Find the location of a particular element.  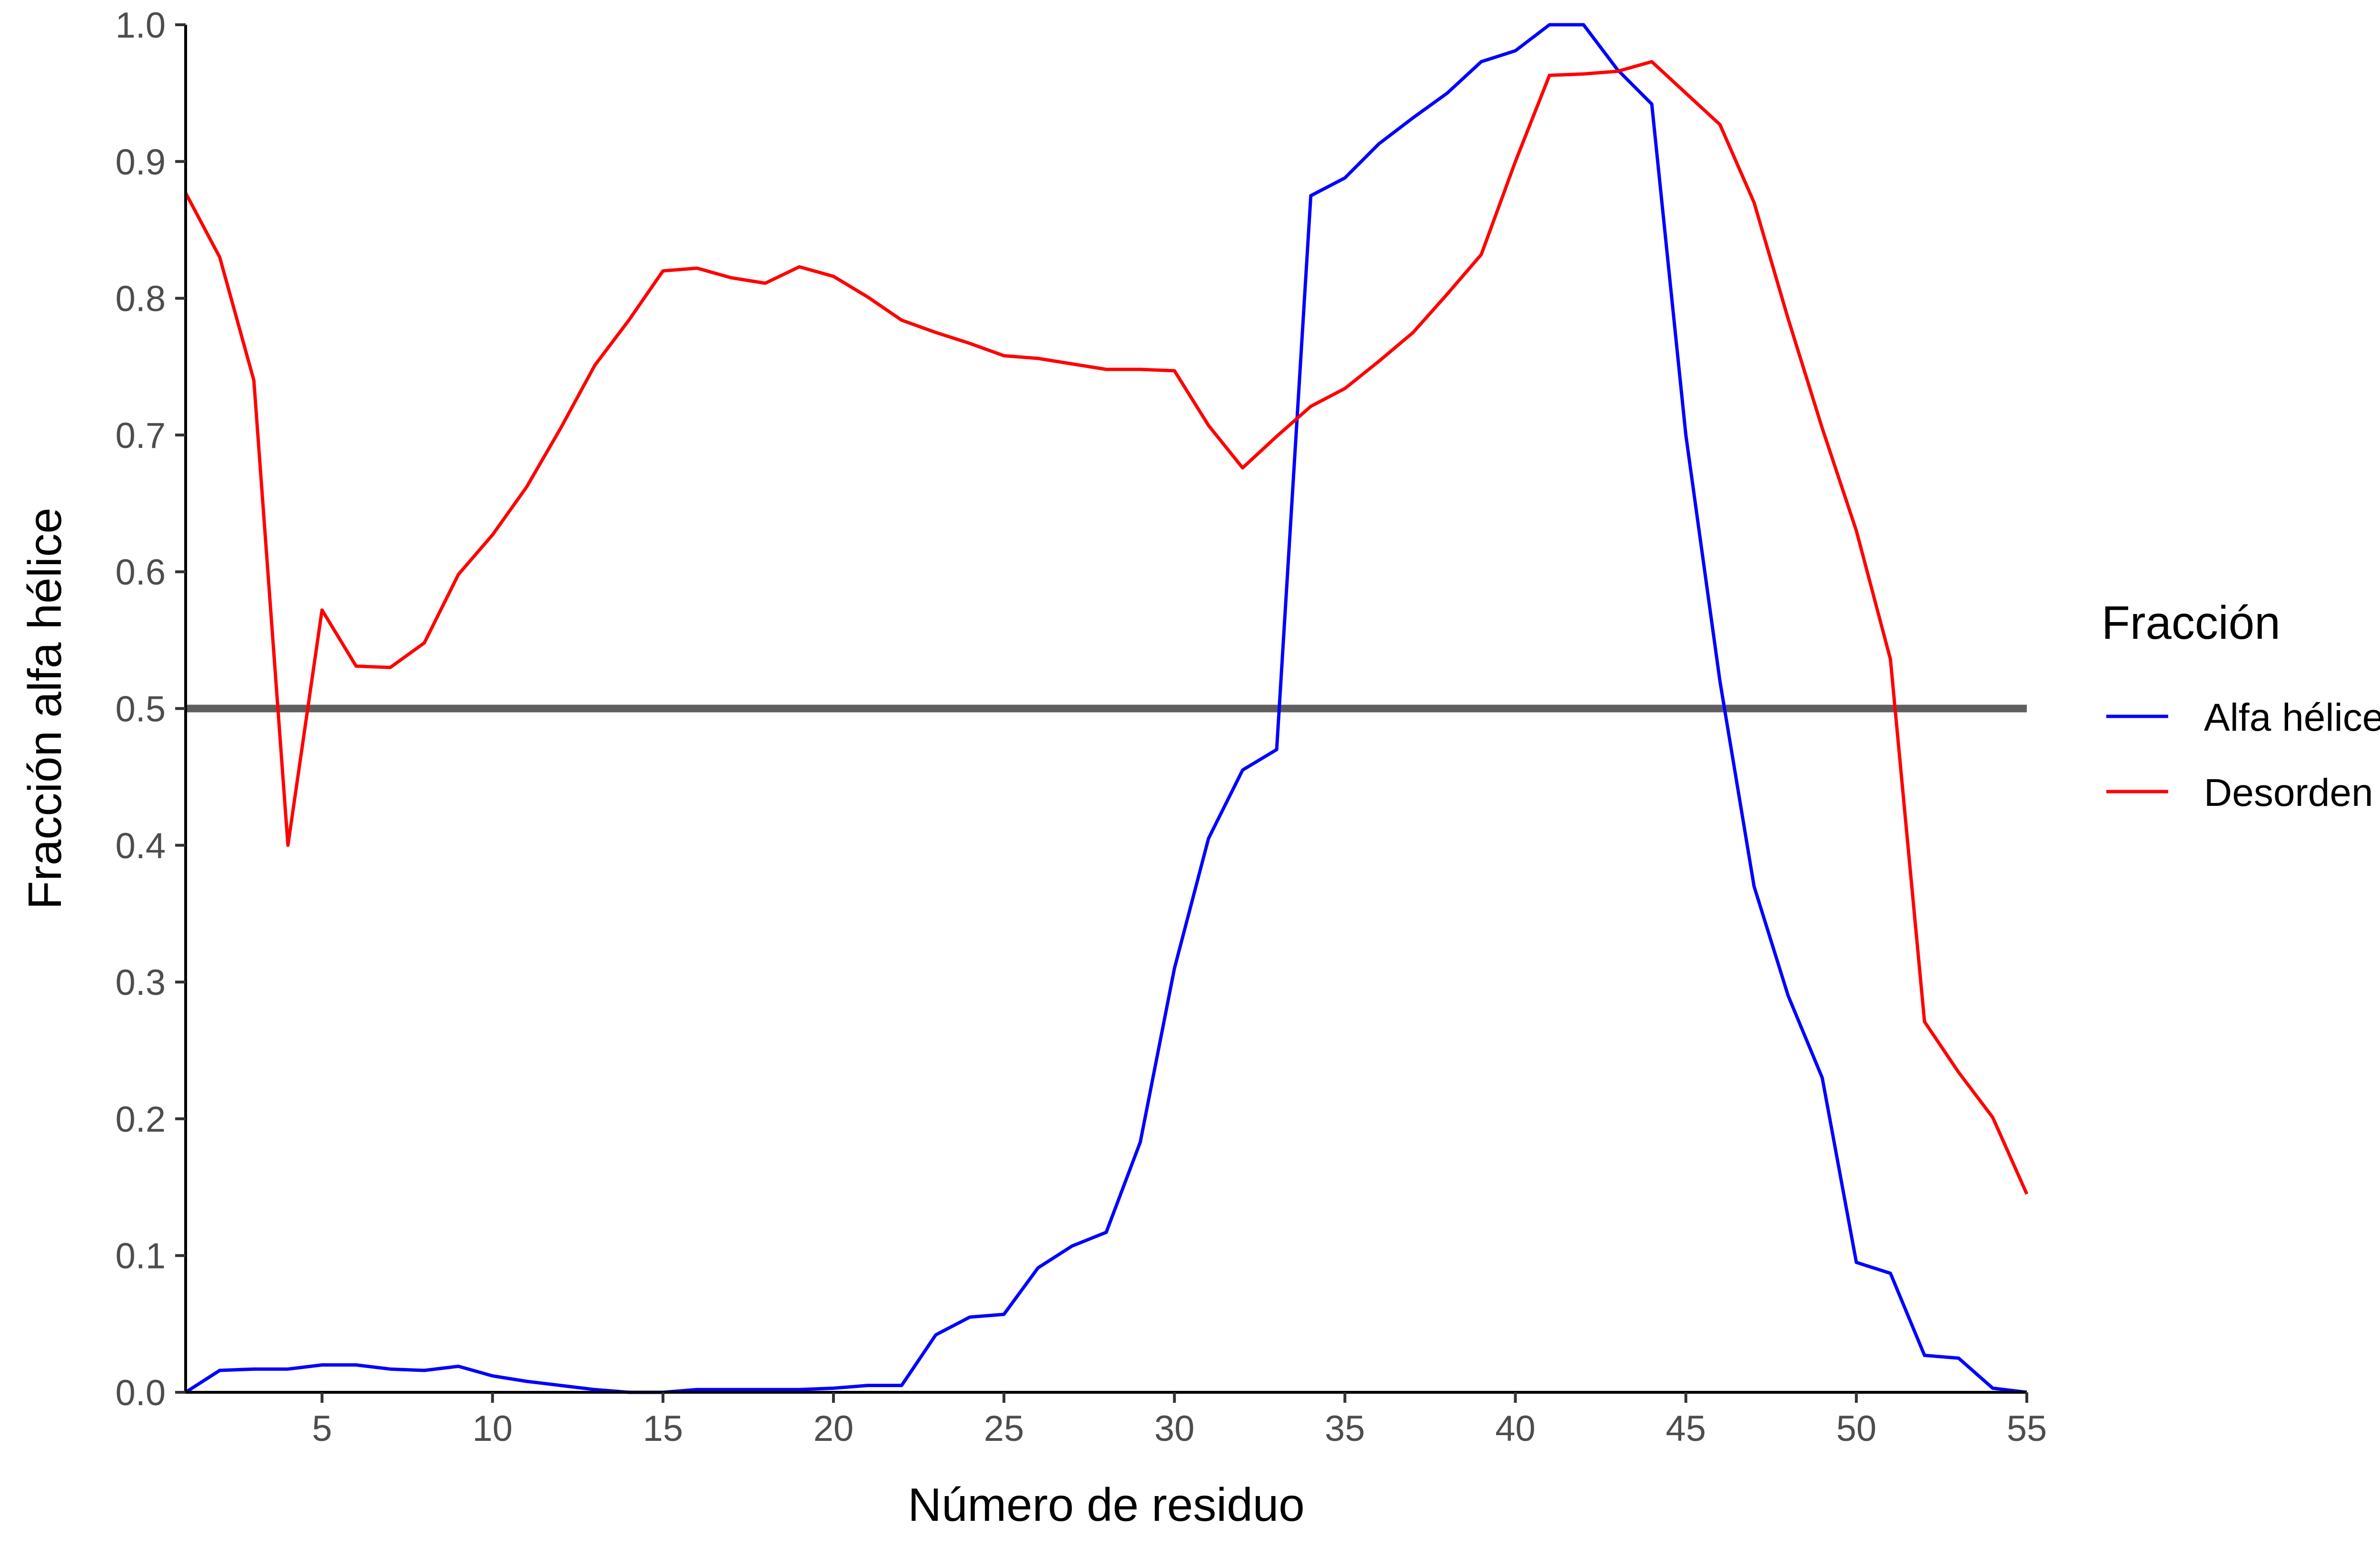

y-tick-label: 0.5 is located at coordinates (140, 709).